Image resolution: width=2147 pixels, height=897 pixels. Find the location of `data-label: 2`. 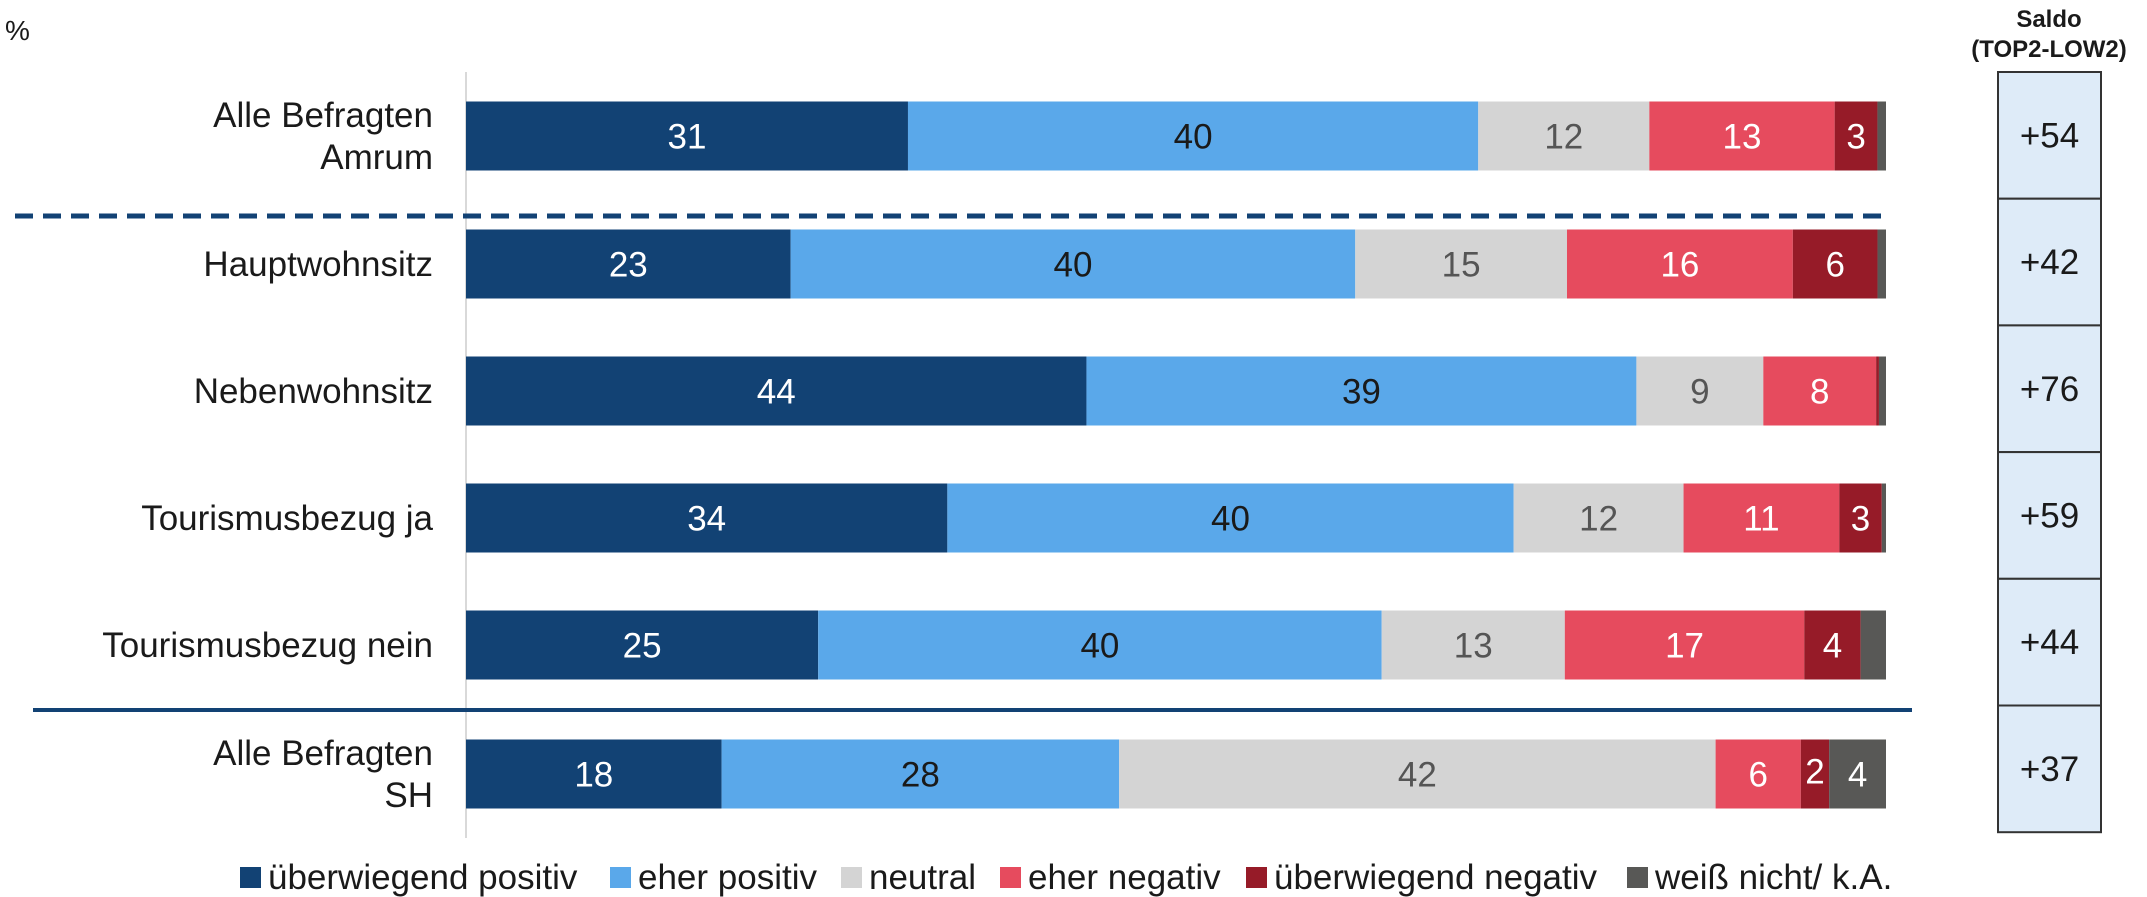

data-label: 2 is located at coordinates (1814, 771).